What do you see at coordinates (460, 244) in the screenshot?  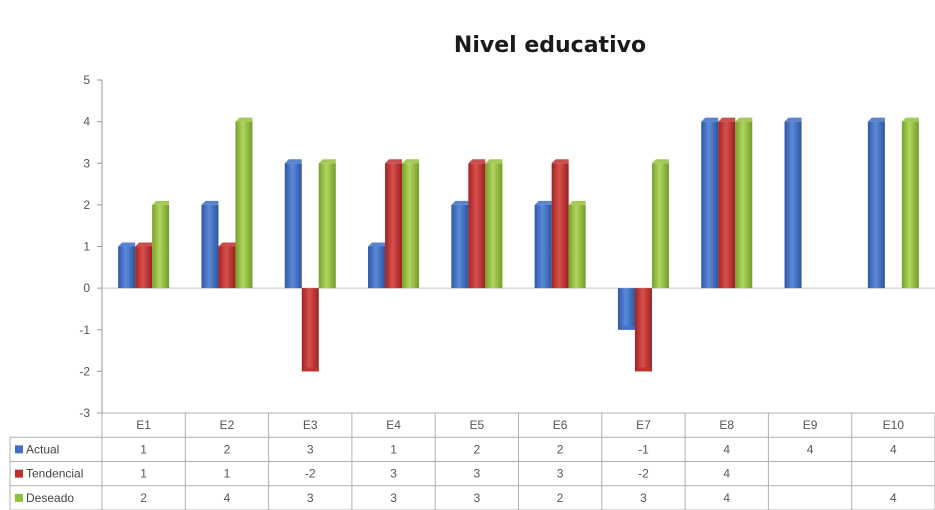 I see `bar-actual-e5` at bounding box center [460, 244].